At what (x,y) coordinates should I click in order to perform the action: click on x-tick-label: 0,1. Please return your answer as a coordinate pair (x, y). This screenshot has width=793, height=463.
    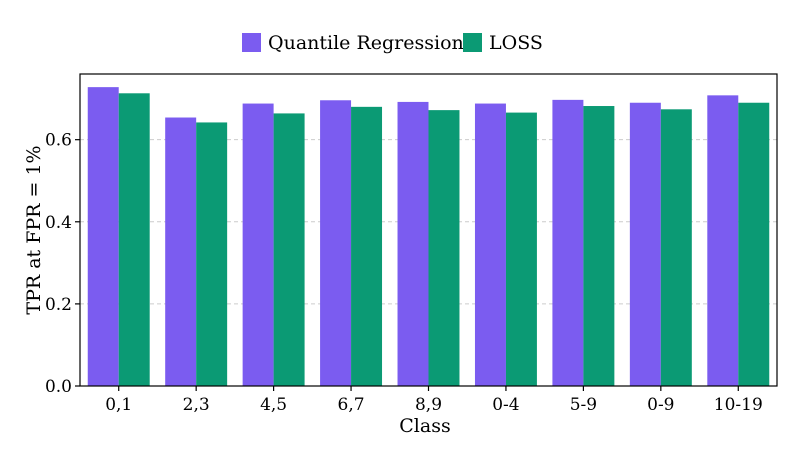
    Looking at the image, I should click on (118, 405).